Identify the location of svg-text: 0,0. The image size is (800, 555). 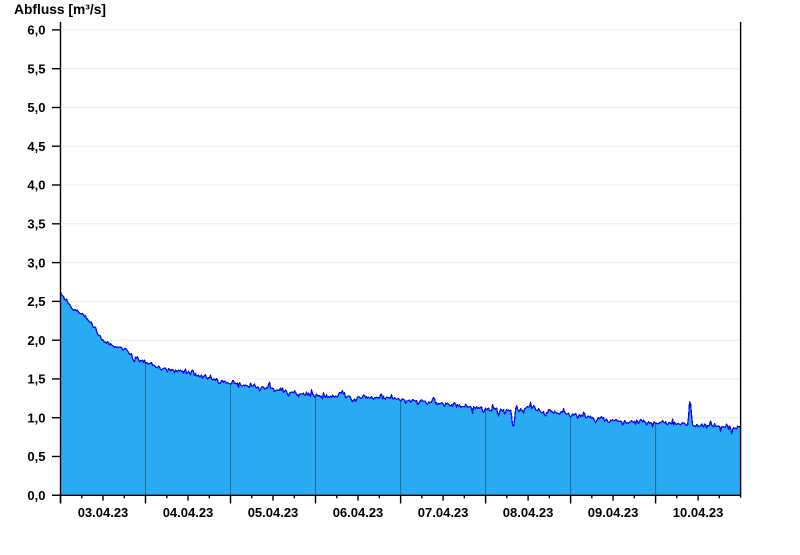
(36, 495).